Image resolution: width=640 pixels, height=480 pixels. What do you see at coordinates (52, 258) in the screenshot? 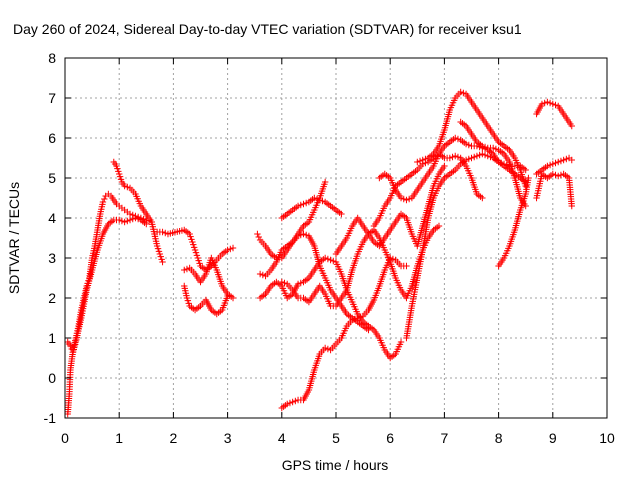
I see `y-tick-label: 3` at bounding box center [52, 258].